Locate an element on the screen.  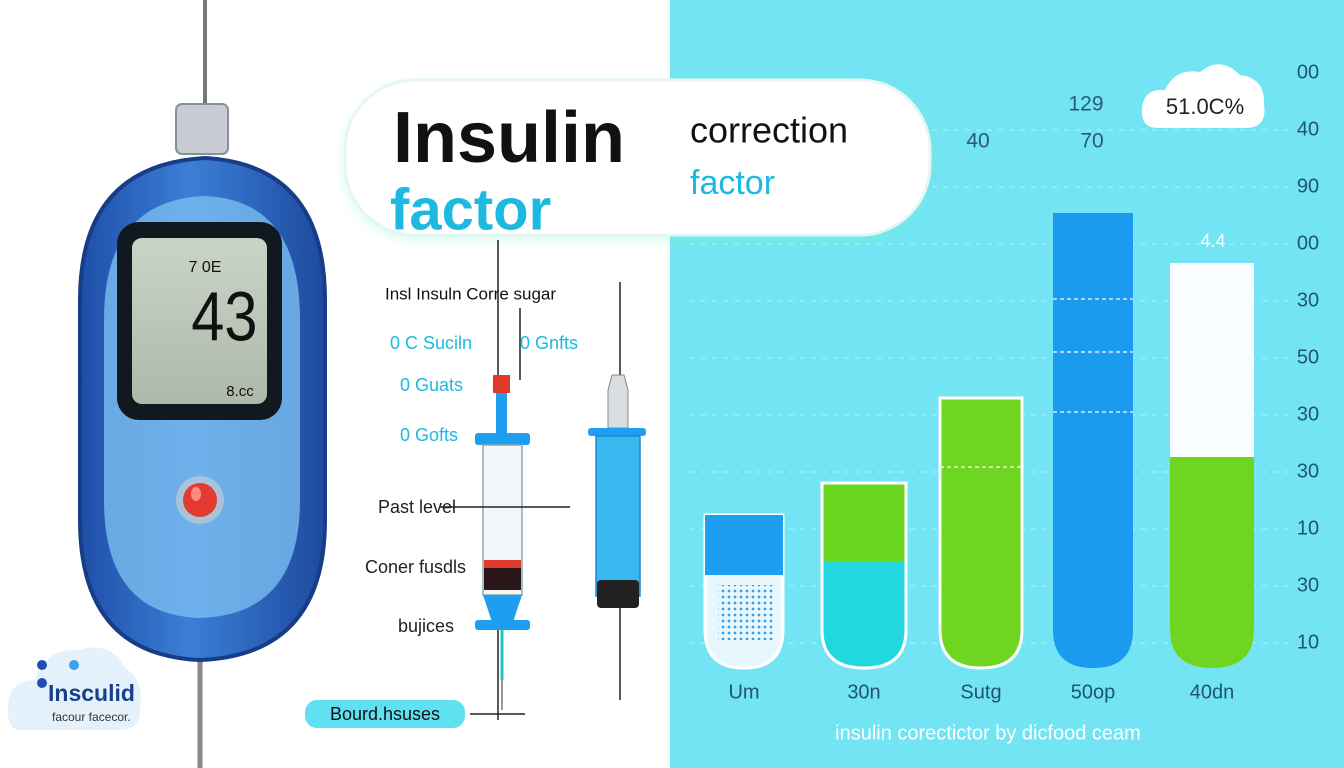
category-label: 40dn is located at coordinates (1212, 692).